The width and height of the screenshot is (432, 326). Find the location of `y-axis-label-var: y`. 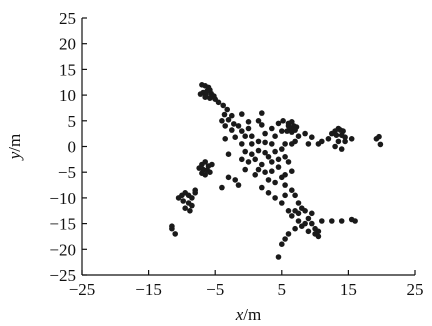

y-axis-label-var: y is located at coordinates (14, 156).